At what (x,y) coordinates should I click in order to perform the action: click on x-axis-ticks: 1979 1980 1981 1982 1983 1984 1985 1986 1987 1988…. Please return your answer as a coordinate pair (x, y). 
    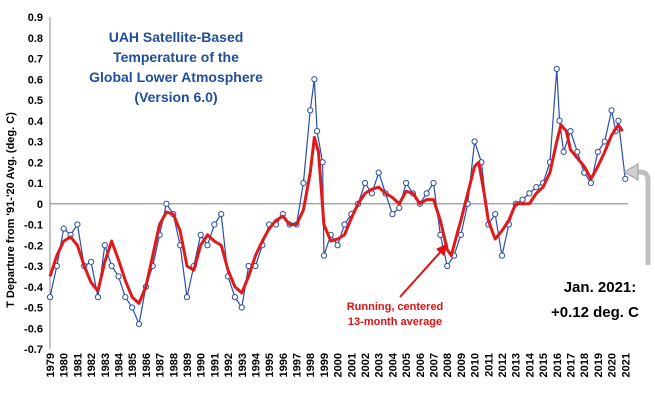
    Looking at the image, I should click on (338, 364).